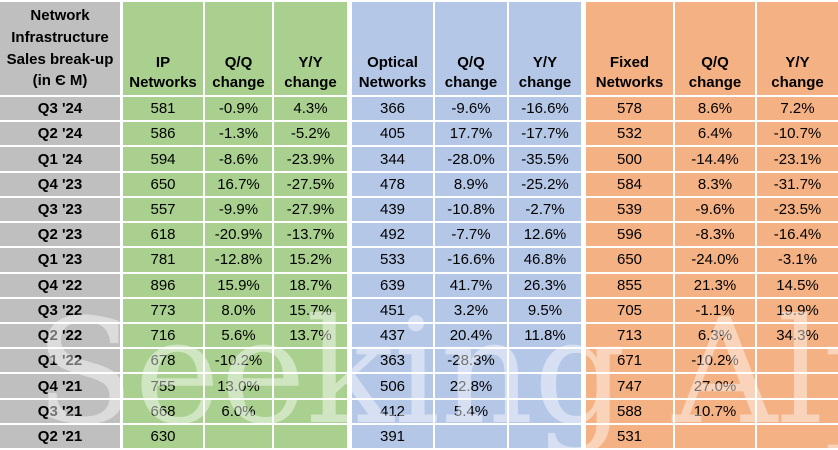  Describe the element at coordinates (238, 260) in the screenshot. I see `data-cell: -12.8%` at that location.